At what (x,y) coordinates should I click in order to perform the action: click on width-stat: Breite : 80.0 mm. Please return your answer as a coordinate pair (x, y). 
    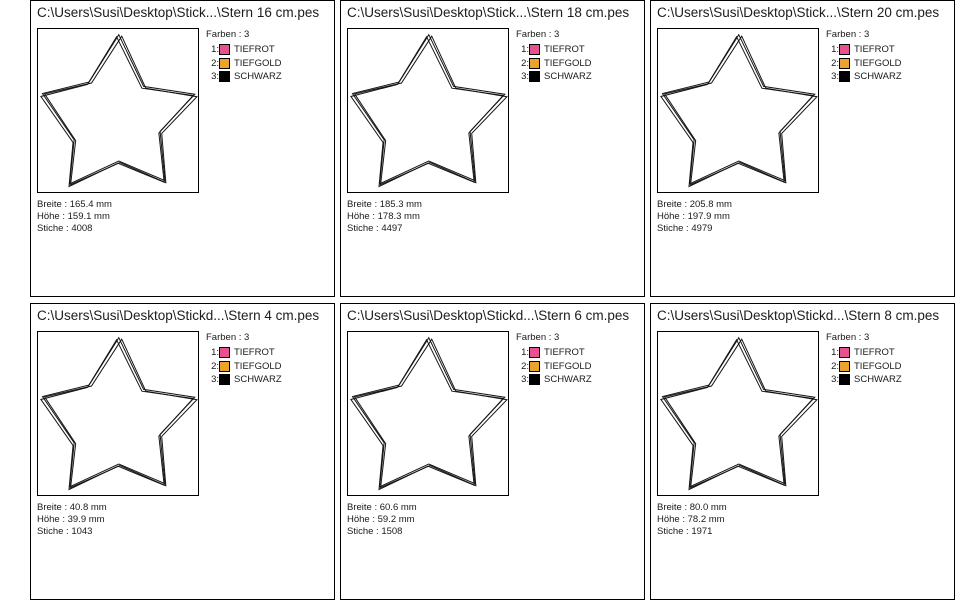
    Looking at the image, I should click on (692, 507).